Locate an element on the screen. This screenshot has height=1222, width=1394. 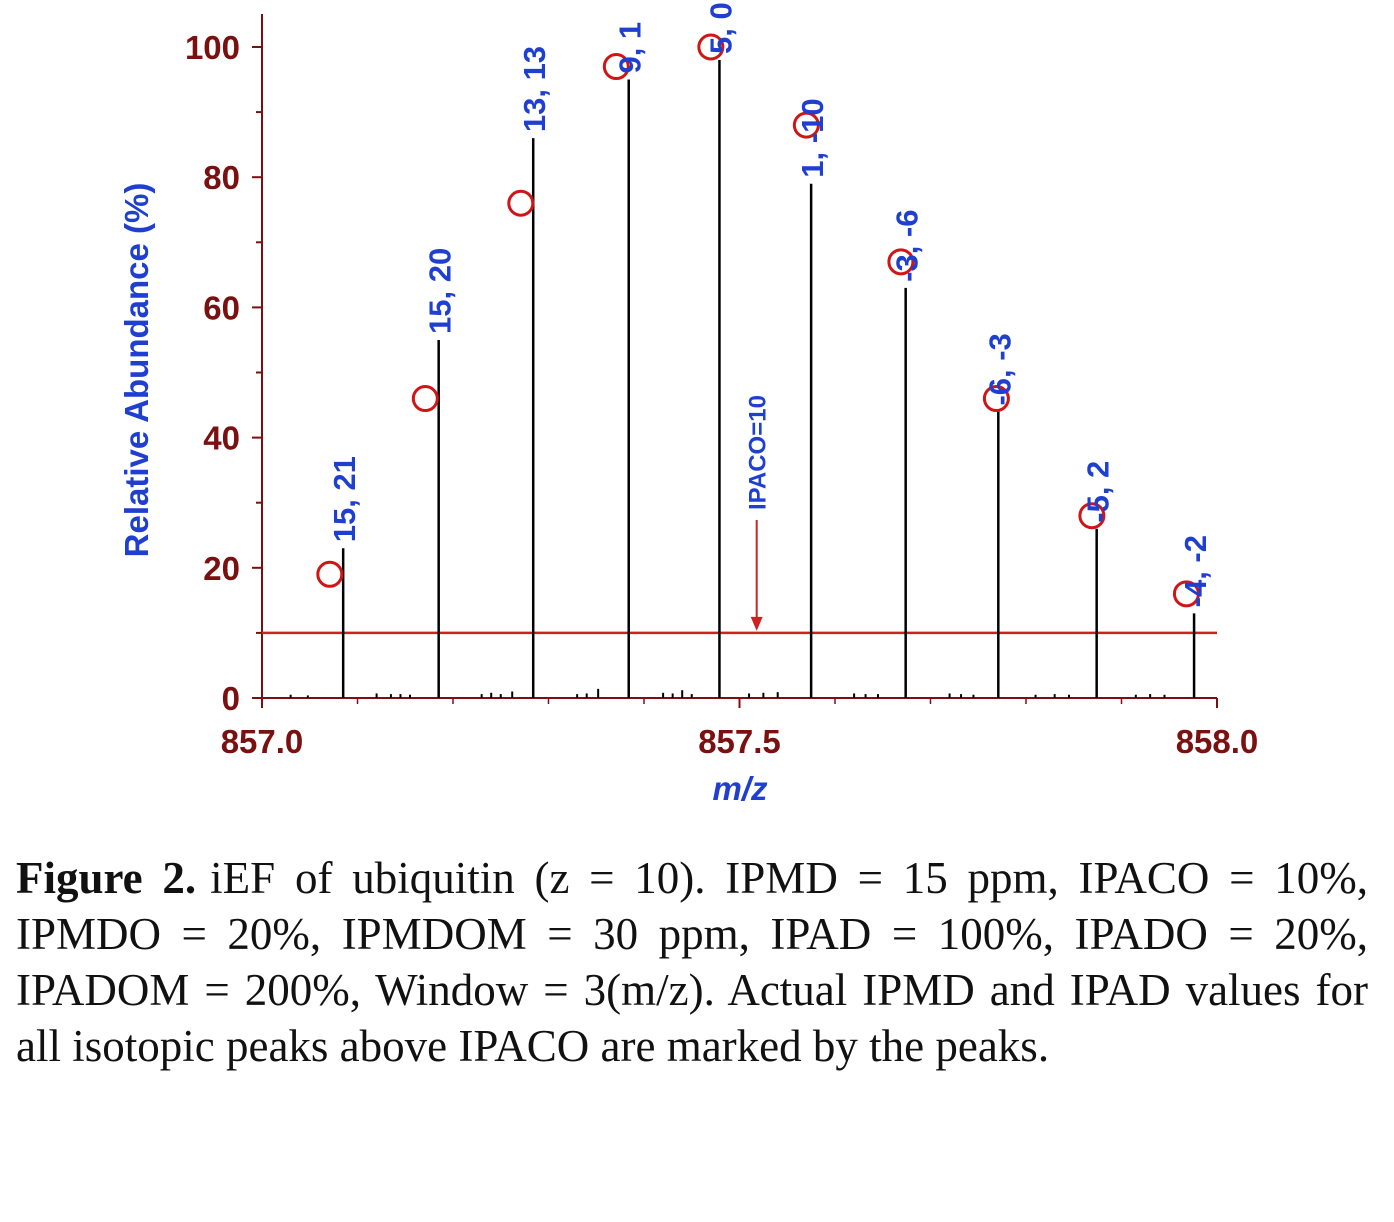
x-tick-label: 858.0 is located at coordinates (1217, 741).